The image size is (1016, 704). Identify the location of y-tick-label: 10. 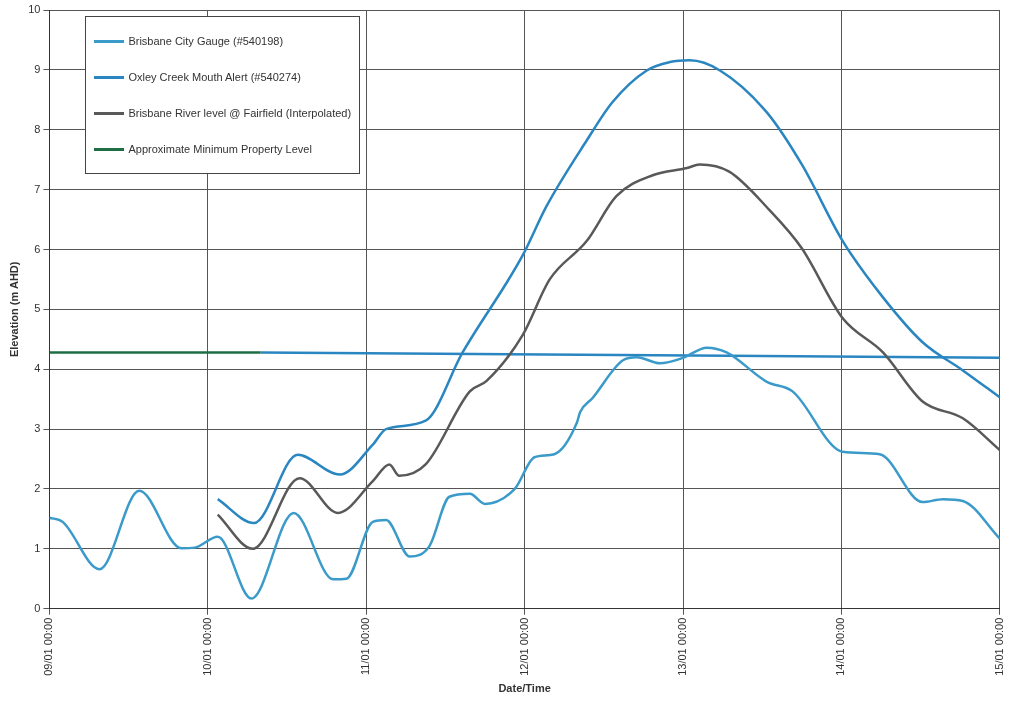
(34, 9).